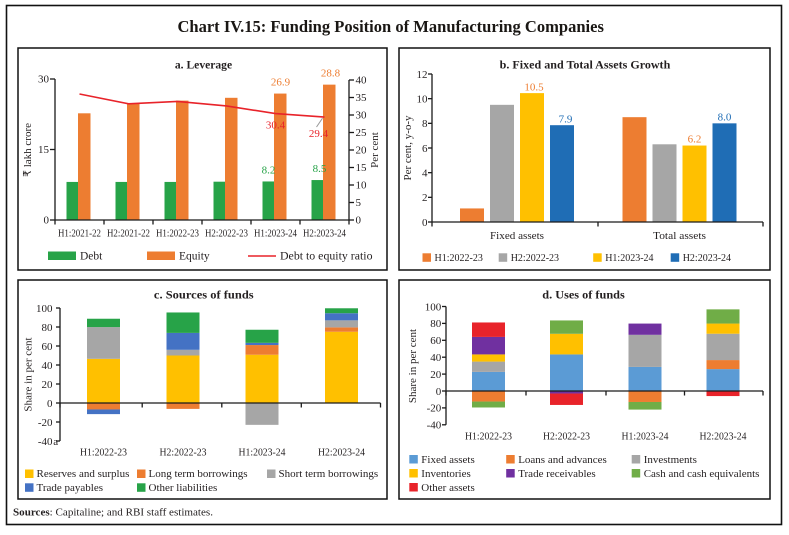 The height and width of the screenshot is (535, 789). I want to click on svg-text: 8, so click(425, 124).